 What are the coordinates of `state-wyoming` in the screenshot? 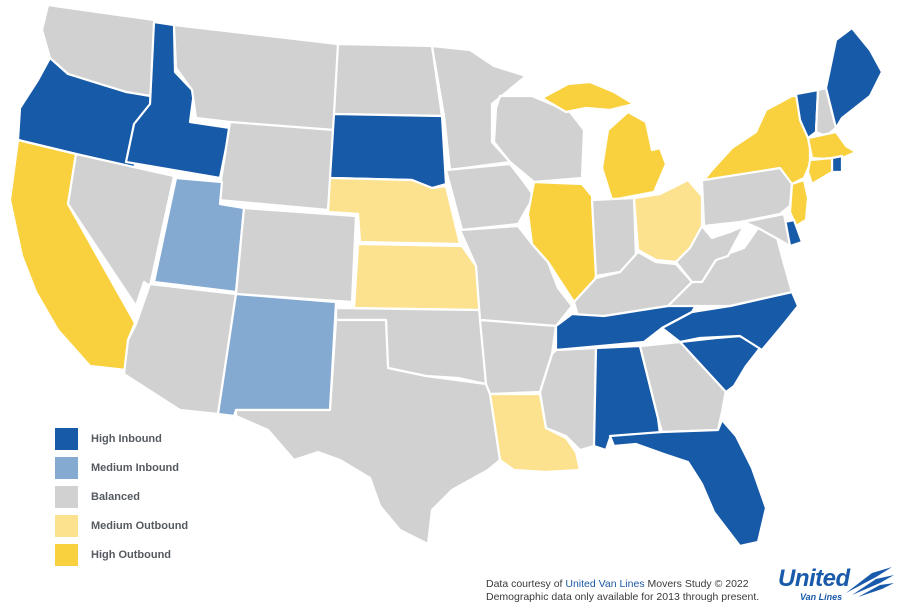 It's located at (276, 166).